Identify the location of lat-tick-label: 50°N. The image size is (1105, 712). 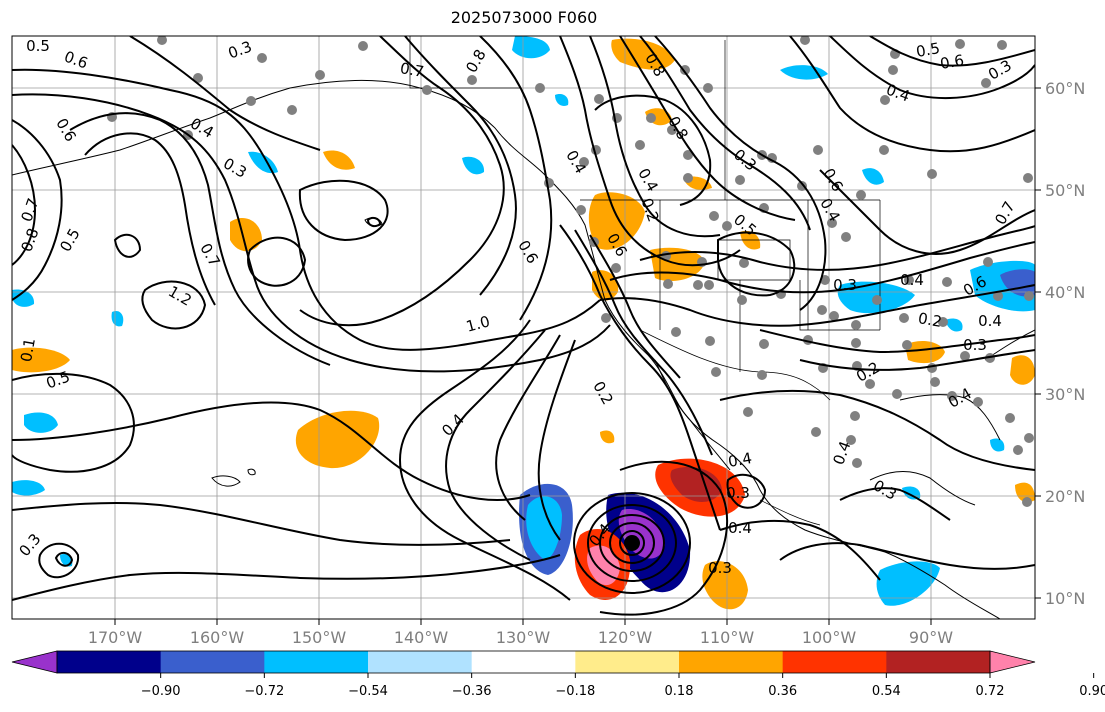
(1065, 190).